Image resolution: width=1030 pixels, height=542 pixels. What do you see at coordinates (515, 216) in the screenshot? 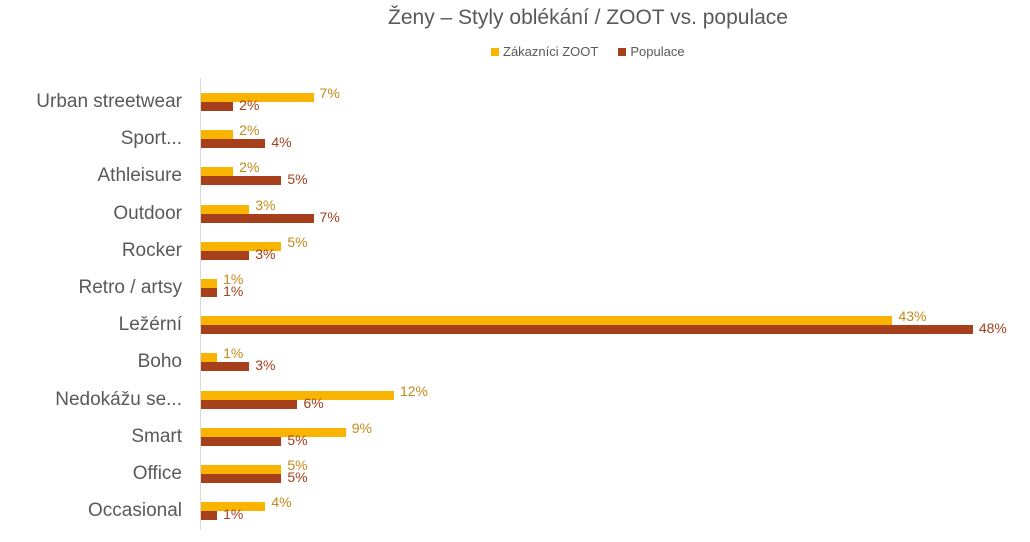
I see `bar-group: Outdoor 3% 7%` at bounding box center [515, 216].